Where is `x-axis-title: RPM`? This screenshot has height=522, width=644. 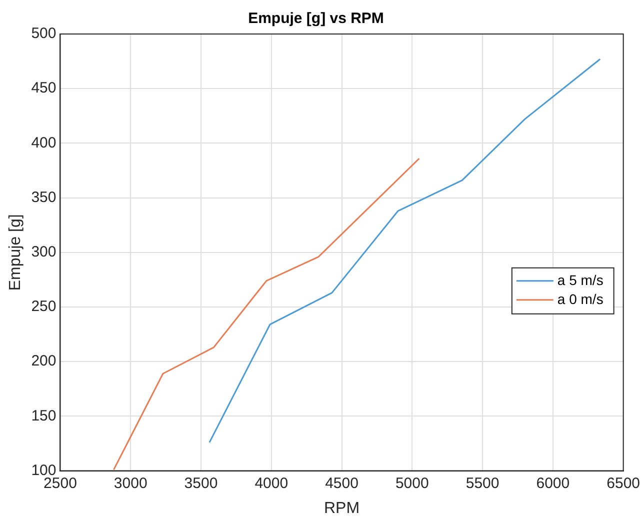
x-axis-title: RPM is located at coordinates (342, 508).